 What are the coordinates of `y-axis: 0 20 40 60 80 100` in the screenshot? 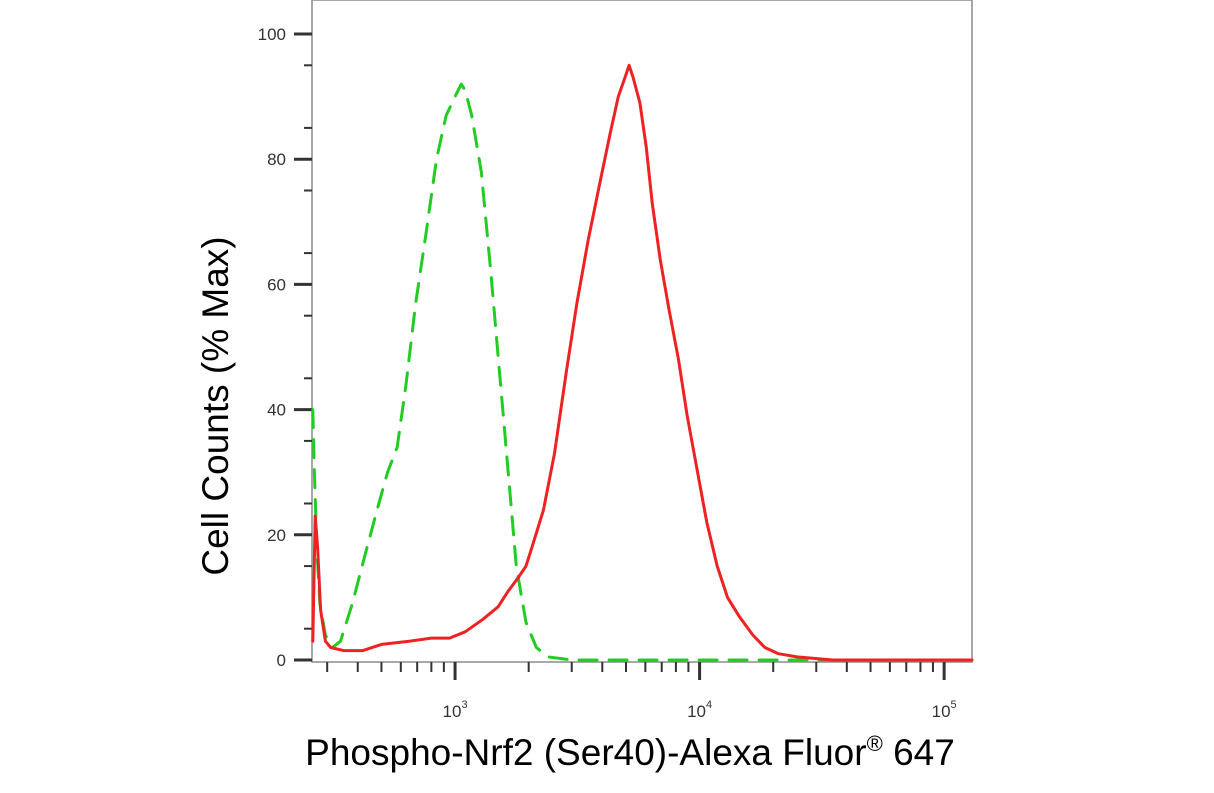 It's located at (285, 347).